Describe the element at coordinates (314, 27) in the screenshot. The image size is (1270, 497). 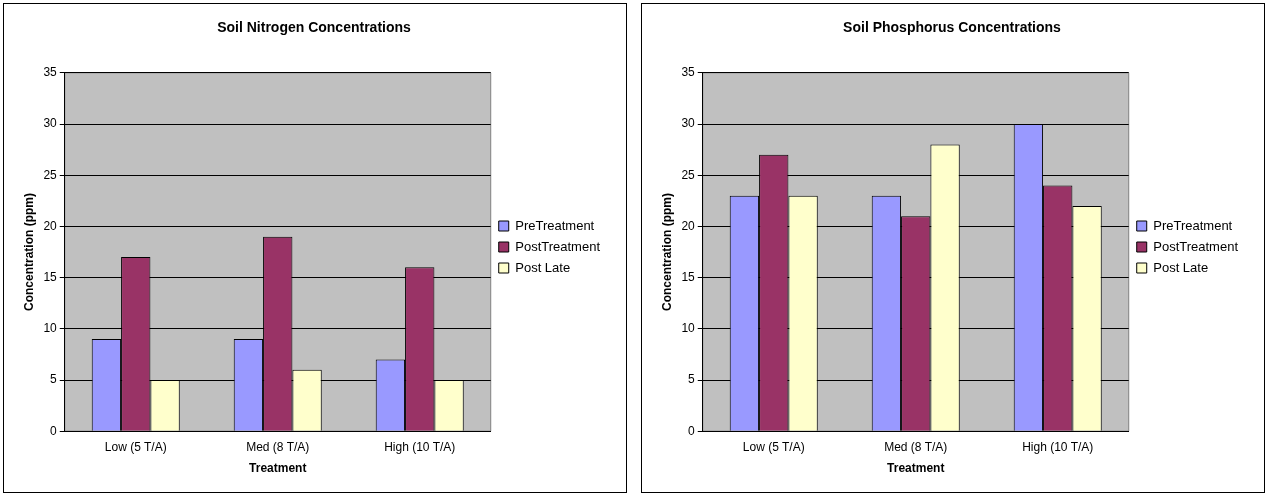
I see `chart-title: Soil Nitrogen Concentrations` at that location.